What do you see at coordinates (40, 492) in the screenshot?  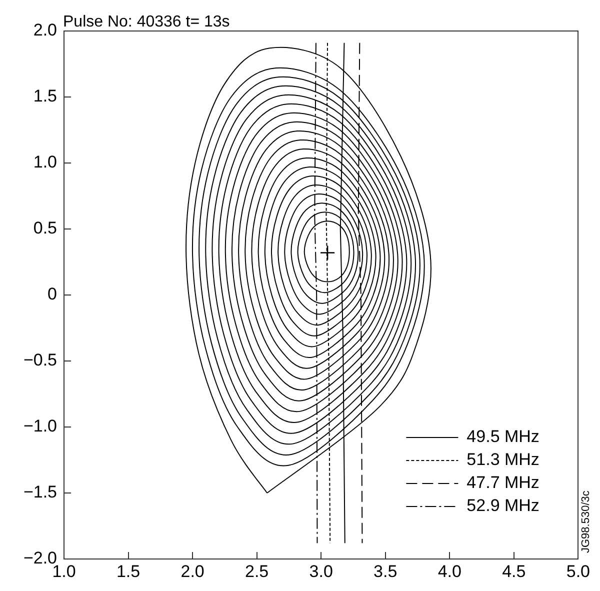 I see `y-tick-label: −1.5` at bounding box center [40, 492].